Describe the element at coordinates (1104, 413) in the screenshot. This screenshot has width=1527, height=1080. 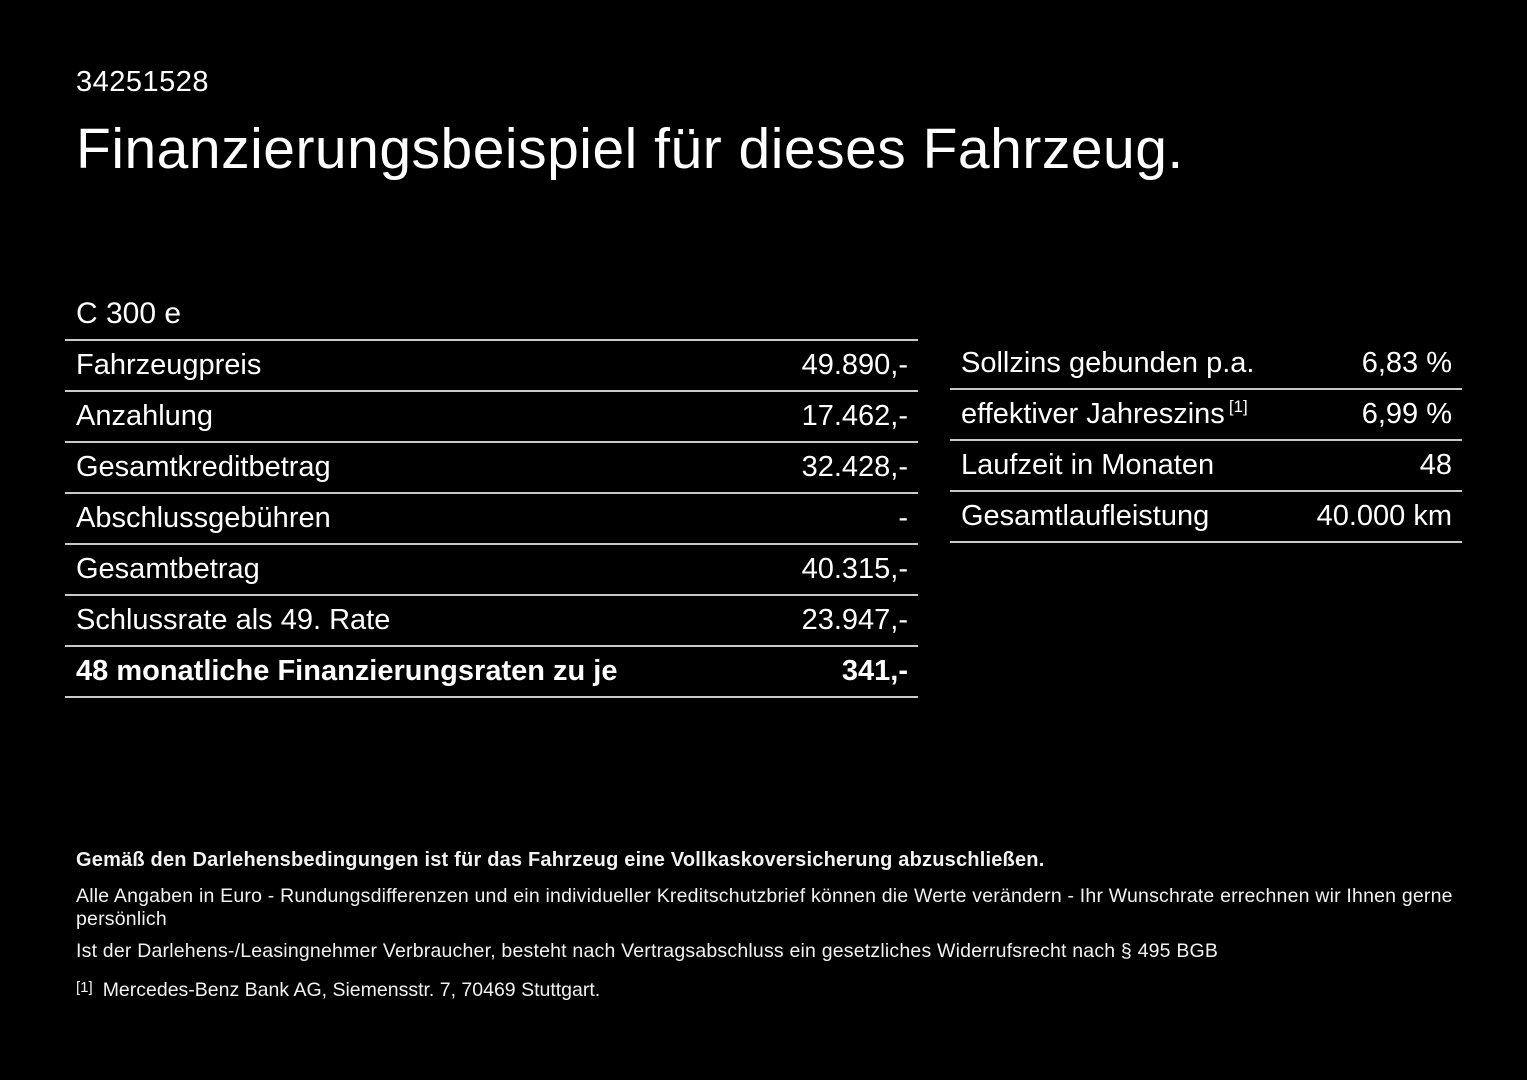
I see `row-label: effektiver Jahreszins [1]` at that location.